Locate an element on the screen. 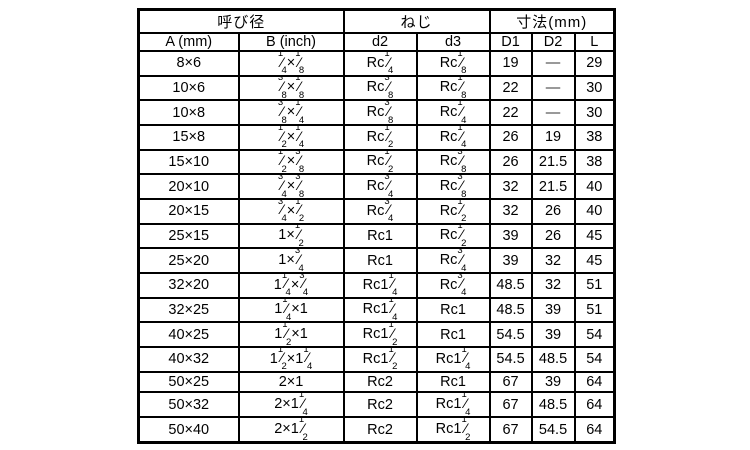 The width and height of the screenshot is (750, 450). table-cell: 54 is located at coordinates (594, 359).